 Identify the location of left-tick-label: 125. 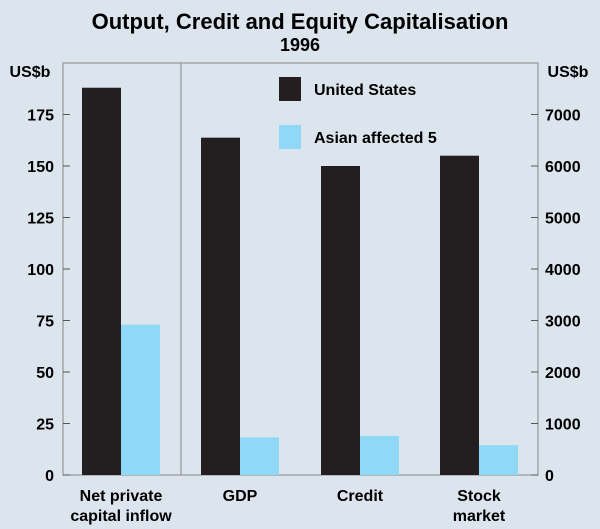
(40, 219).